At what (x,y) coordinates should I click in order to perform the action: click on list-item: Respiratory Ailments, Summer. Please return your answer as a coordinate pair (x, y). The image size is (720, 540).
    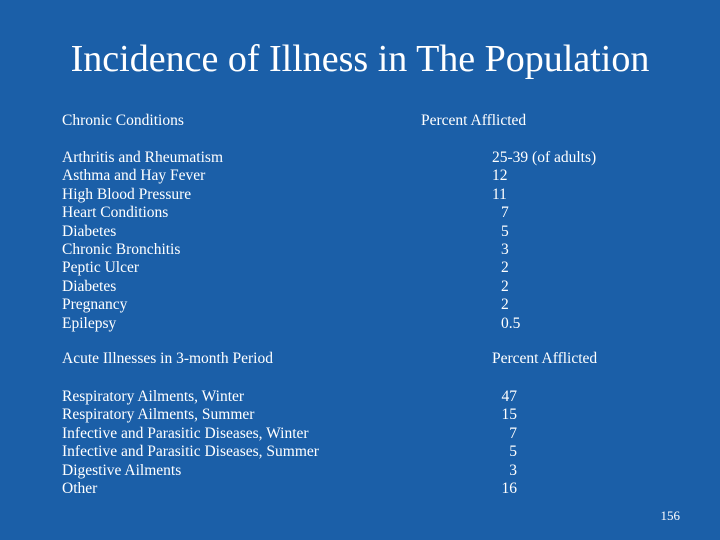
    Looking at the image, I should click on (158, 415).